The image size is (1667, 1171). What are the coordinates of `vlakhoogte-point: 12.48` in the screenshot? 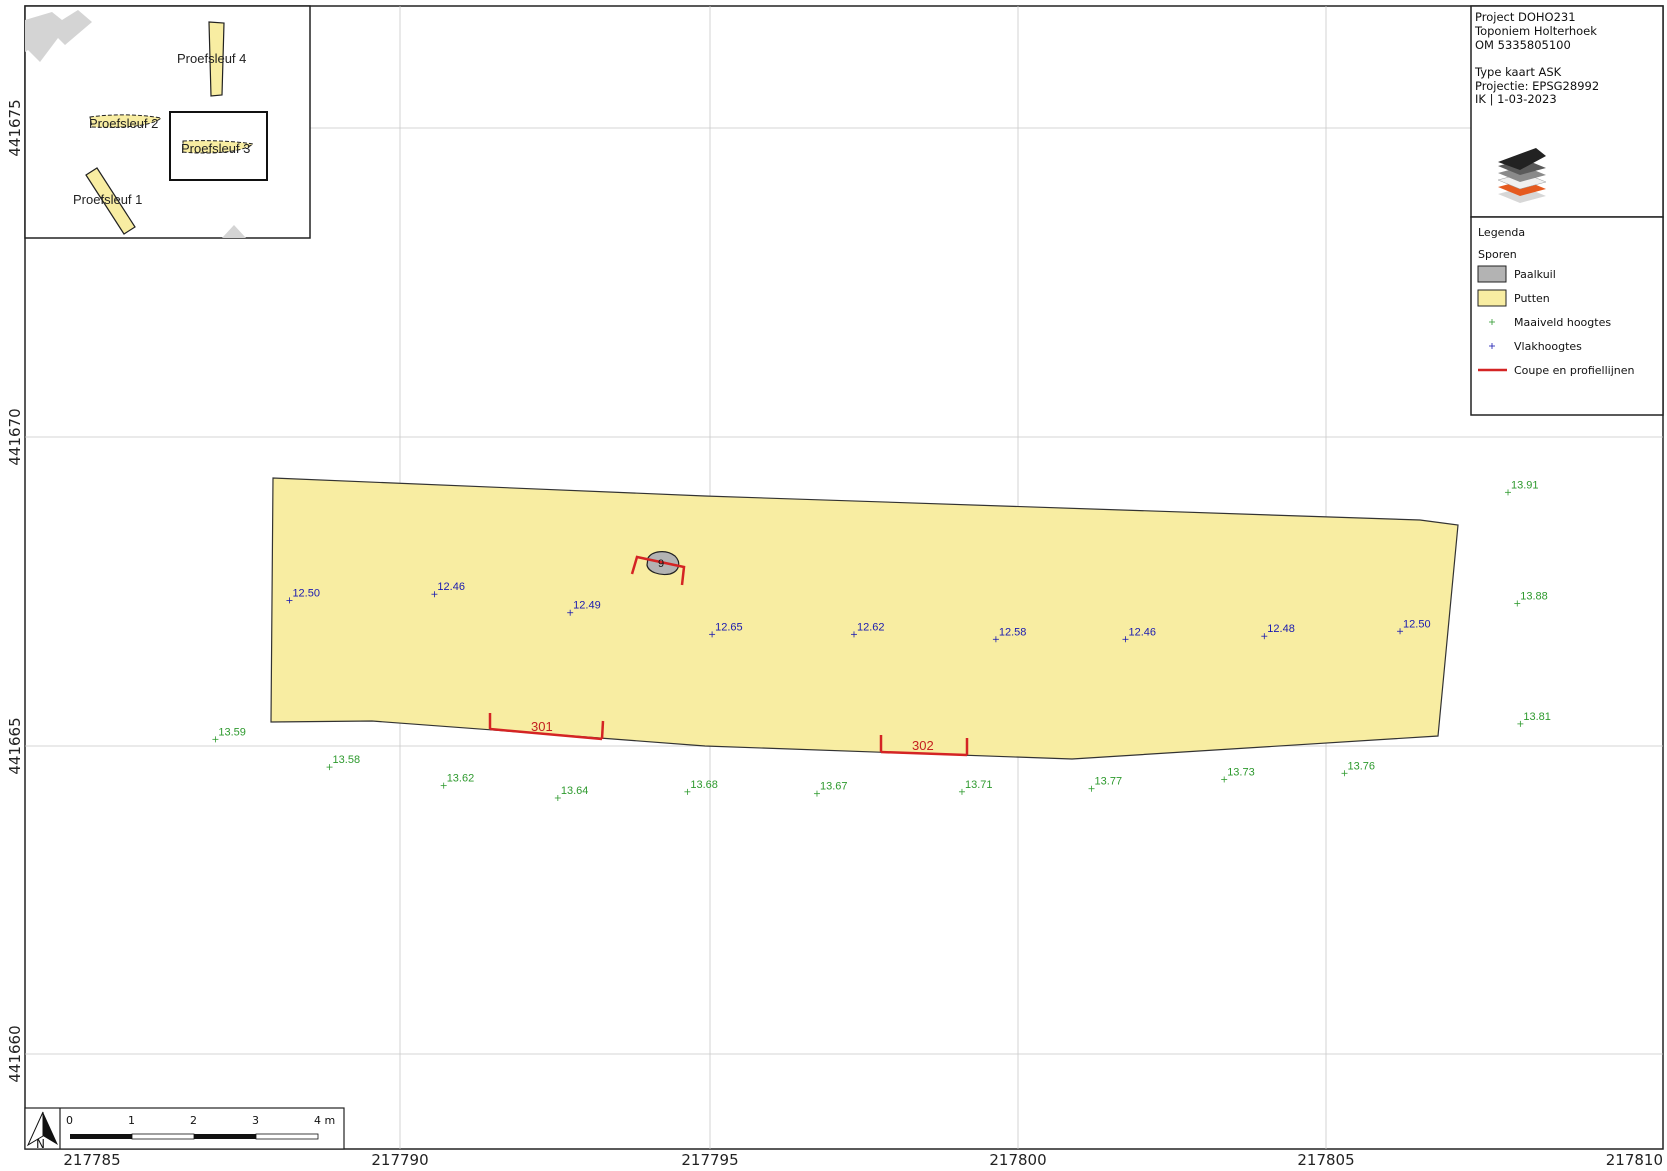 It's located at (1278, 631).